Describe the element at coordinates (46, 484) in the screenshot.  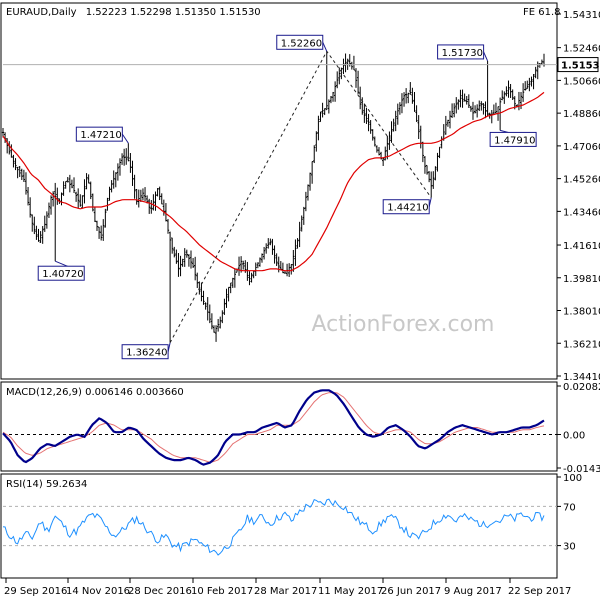
I see `rsi-title: RSI(14) 59.2634` at that location.